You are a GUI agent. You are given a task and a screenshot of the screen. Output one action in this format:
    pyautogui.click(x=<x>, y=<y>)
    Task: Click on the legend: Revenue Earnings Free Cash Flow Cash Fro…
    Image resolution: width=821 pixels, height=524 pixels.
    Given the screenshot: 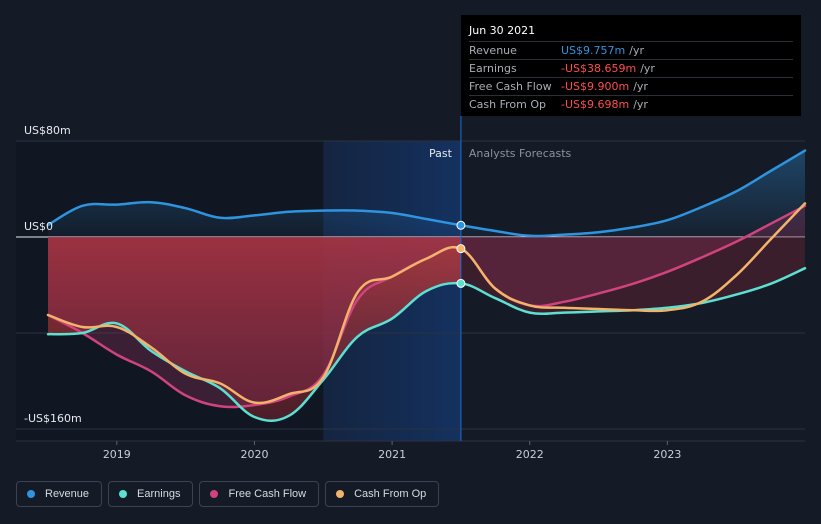 What is the action you would take?
    pyautogui.click(x=228, y=495)
    